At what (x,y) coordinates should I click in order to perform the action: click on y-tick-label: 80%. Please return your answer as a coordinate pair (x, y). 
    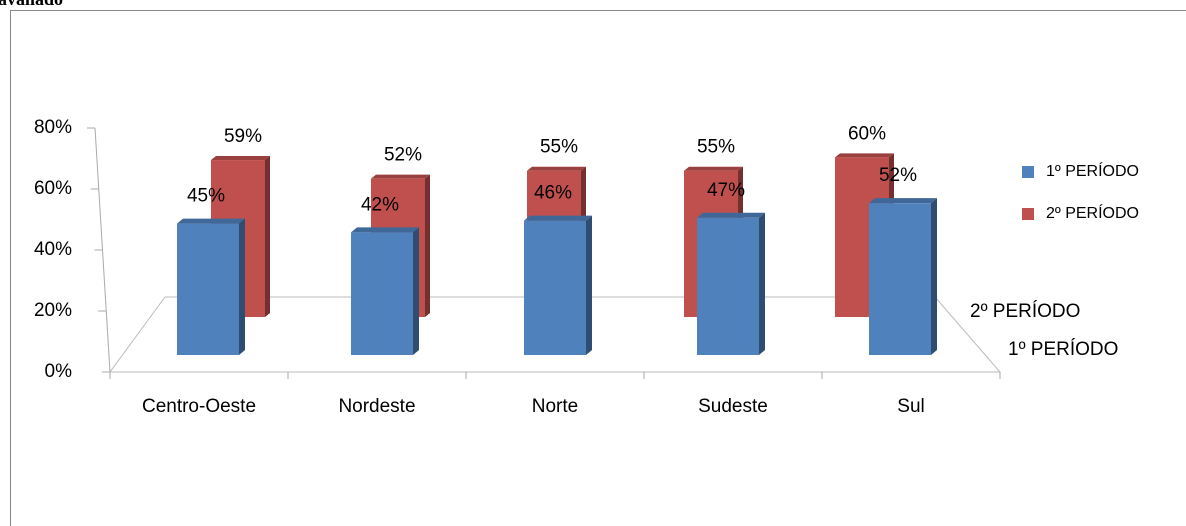
    Looking at the image, I should click on (53, 127).